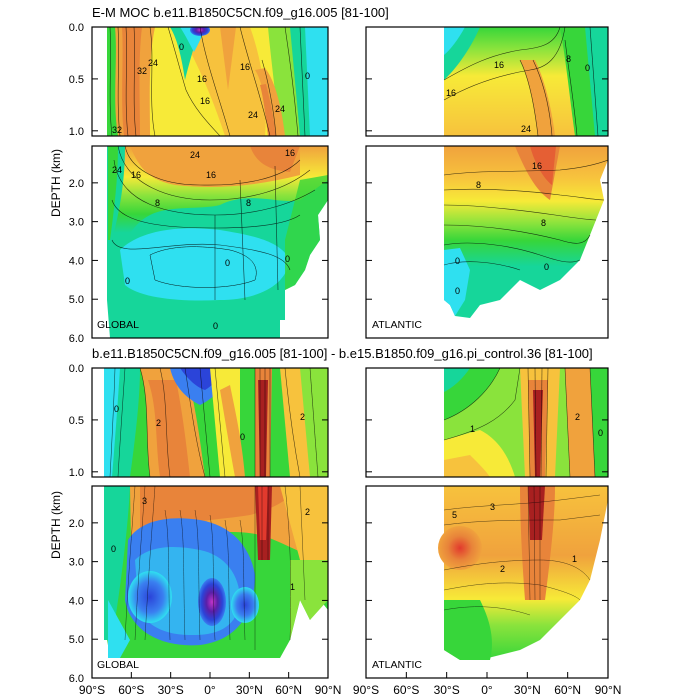 The height and width of the screenshot is (700, 700). Describe the element at coordinates (328, 690) in the screenshot. I see `x-tick-label: 90°N` at that location.